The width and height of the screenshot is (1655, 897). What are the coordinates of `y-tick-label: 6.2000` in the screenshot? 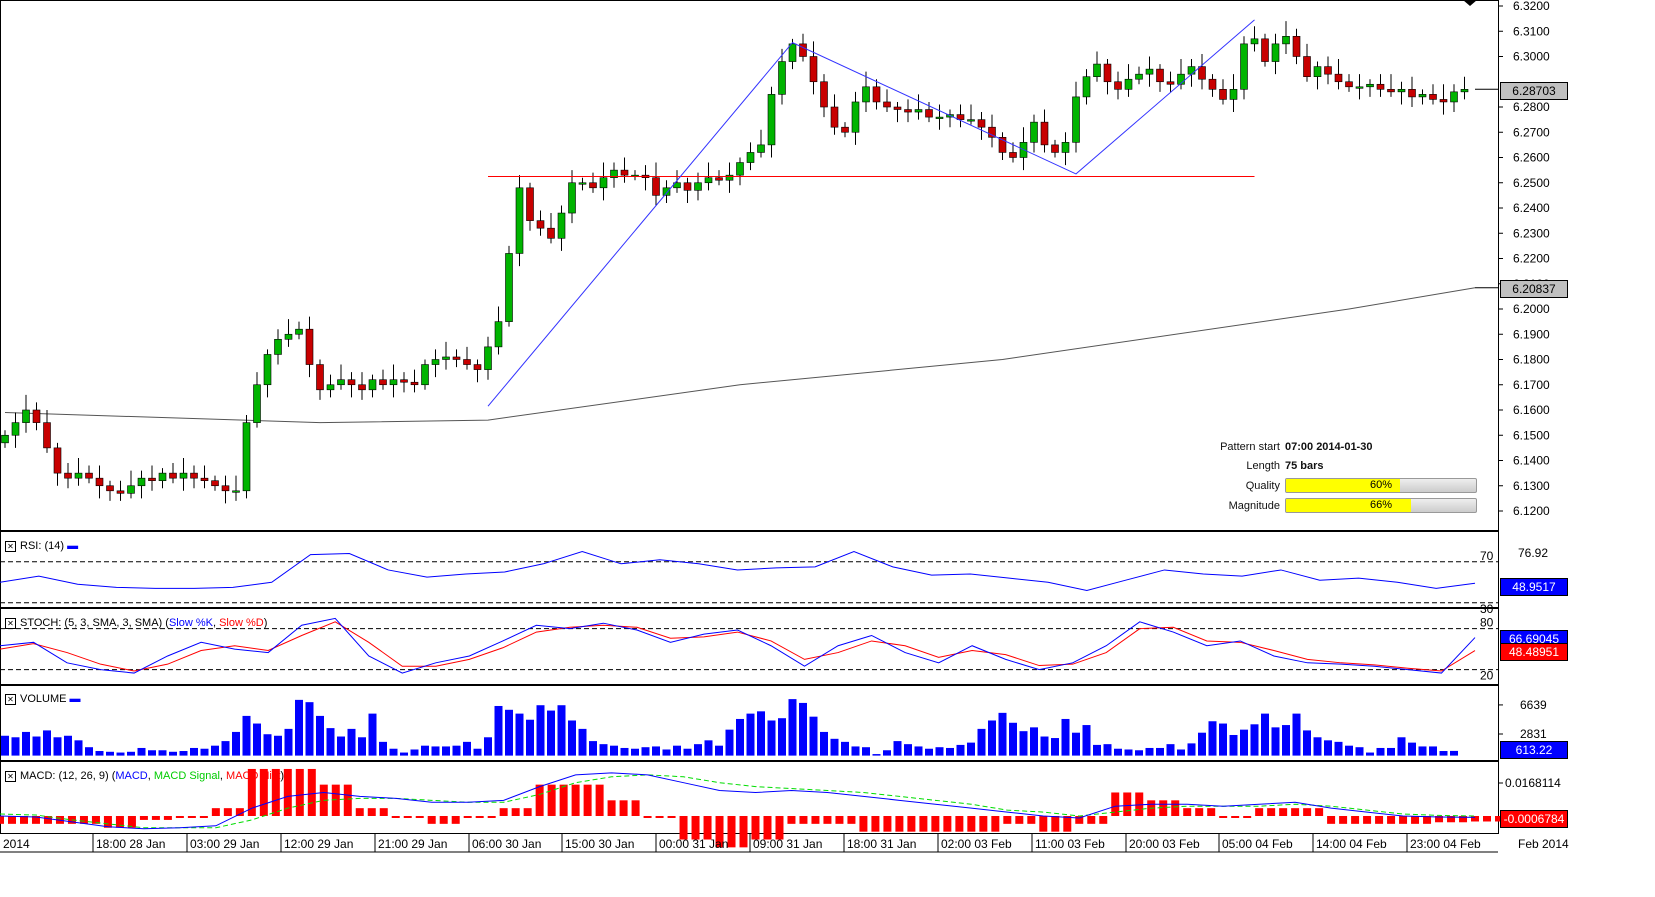 It's located at (1531, 309).